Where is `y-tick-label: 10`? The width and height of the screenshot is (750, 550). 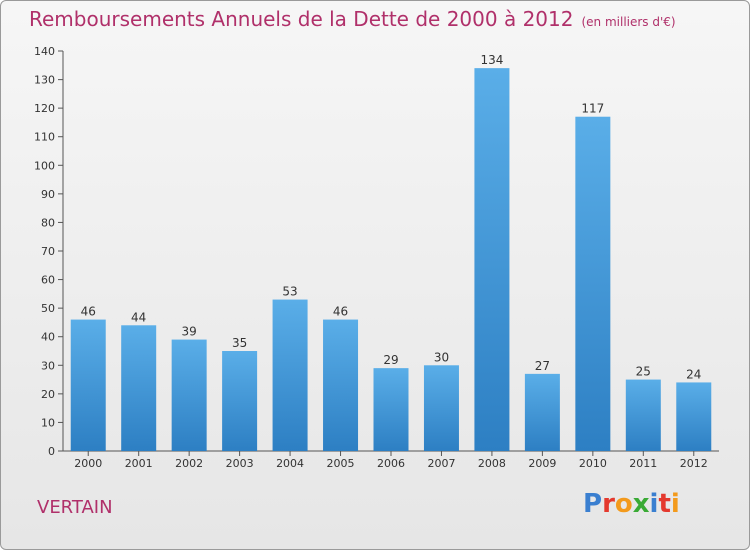
y-tick-label: 10 is located at coordinates (48, 422).